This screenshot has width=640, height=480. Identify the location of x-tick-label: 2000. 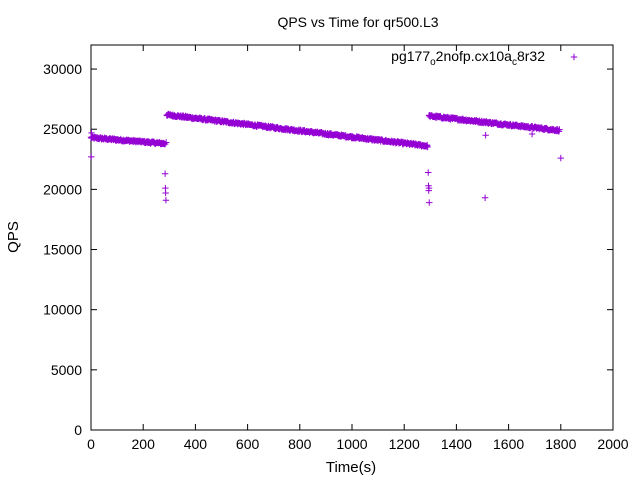
(612, 444).